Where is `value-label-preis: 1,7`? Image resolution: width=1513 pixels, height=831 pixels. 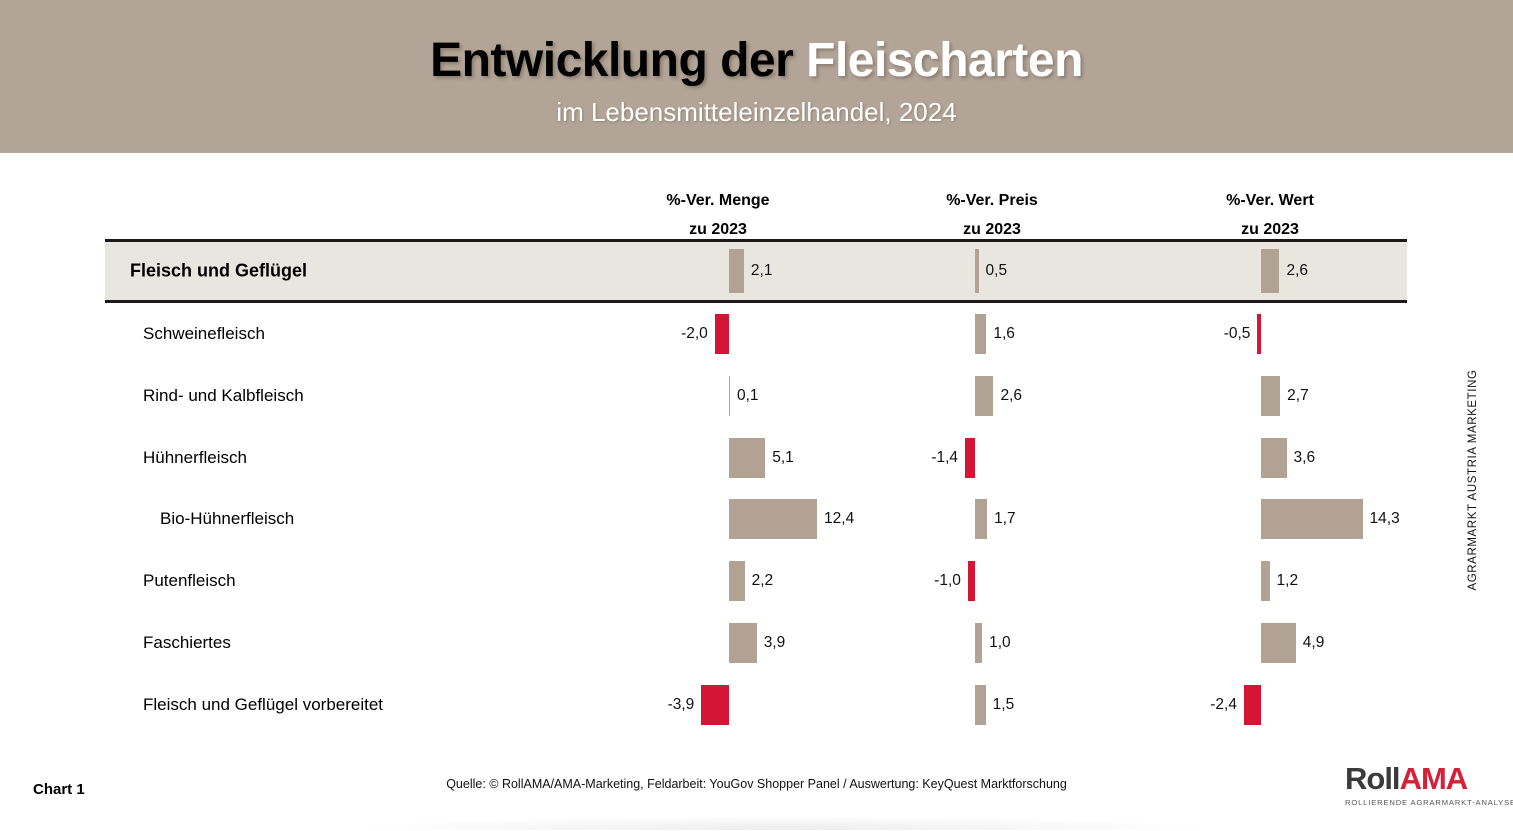
value-label-preis: 1,7 is located at coordinates (1005, 519).